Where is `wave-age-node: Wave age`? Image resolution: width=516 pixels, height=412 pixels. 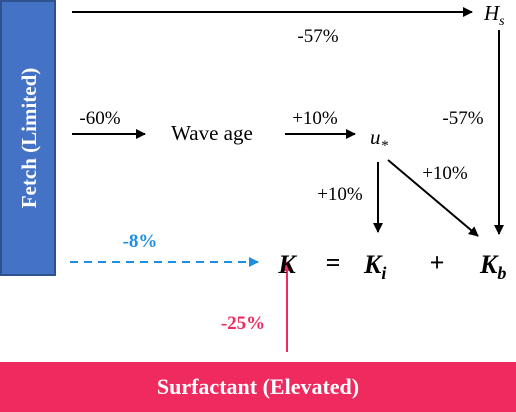
wave-age-node: Wave age is located at coordinates (212, 133).